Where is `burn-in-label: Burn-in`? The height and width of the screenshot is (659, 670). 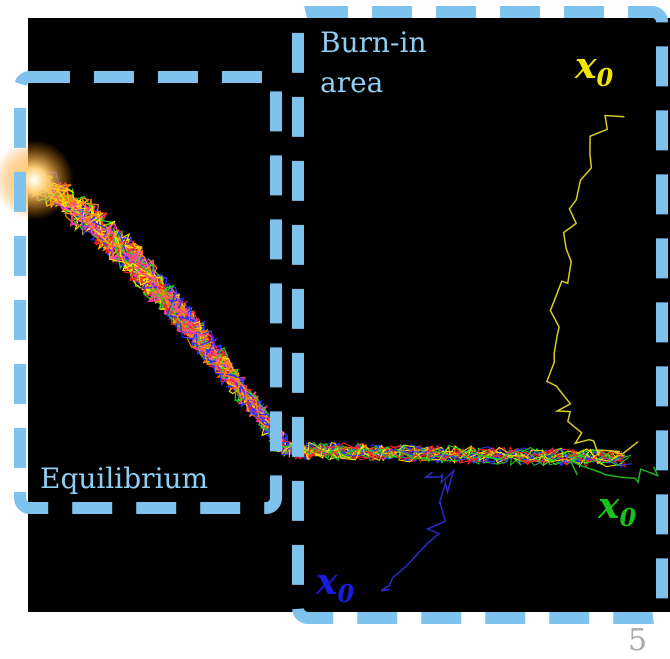 burn-in-label: Burn-in is located at coordinates (373, 42).